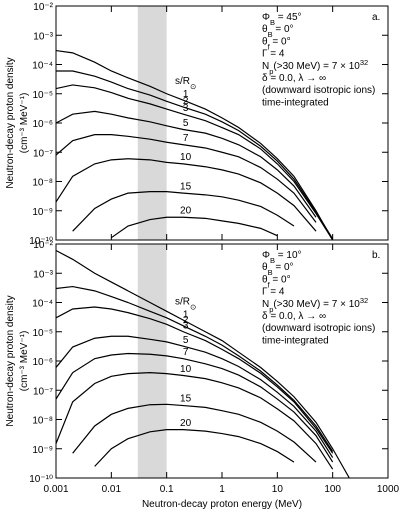 The height and width of the screenshot is (511, 400). What do you see at coordinates (266, 255) in the screenshot?
I see `text-part: Φ` at bounding box center [266, 255].